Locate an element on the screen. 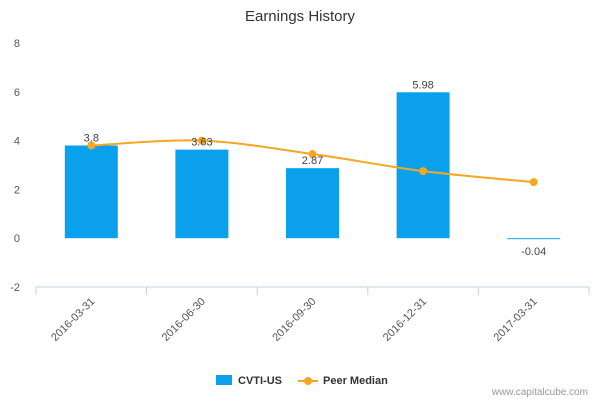 This screenshot has height=400, width=600. bar-data-label: 3.63 is located at coordinates (201, 143).